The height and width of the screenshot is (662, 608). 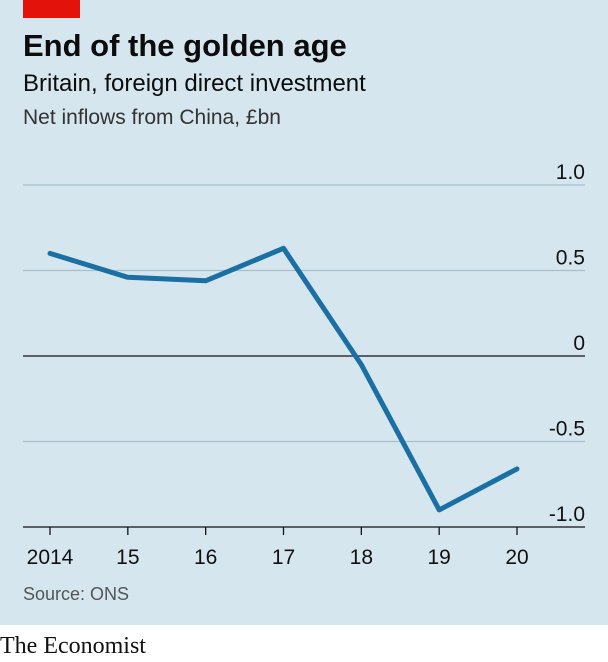 I want to click on brand-accent-tag, so click(x=51, y=9).